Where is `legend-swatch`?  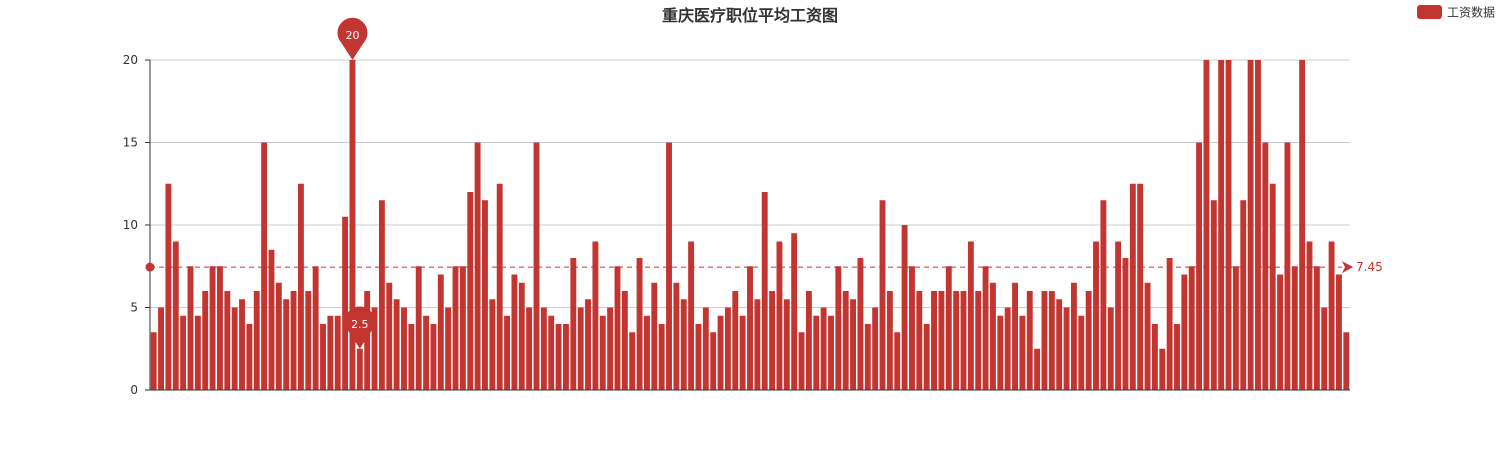
legend-swatch is located at coordinates (1429, 12).